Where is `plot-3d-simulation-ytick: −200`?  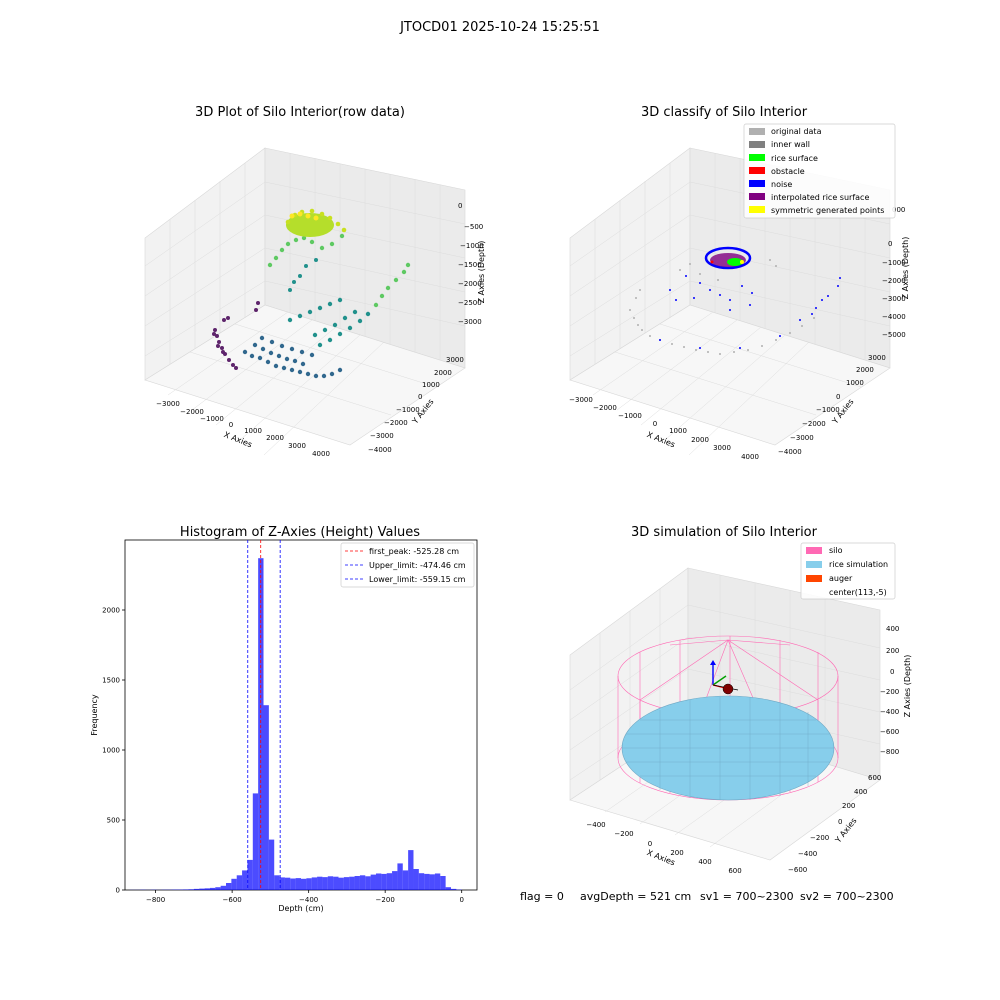 plot-3d-simulation-ytick: −200 is located at coordinates (819, 838).